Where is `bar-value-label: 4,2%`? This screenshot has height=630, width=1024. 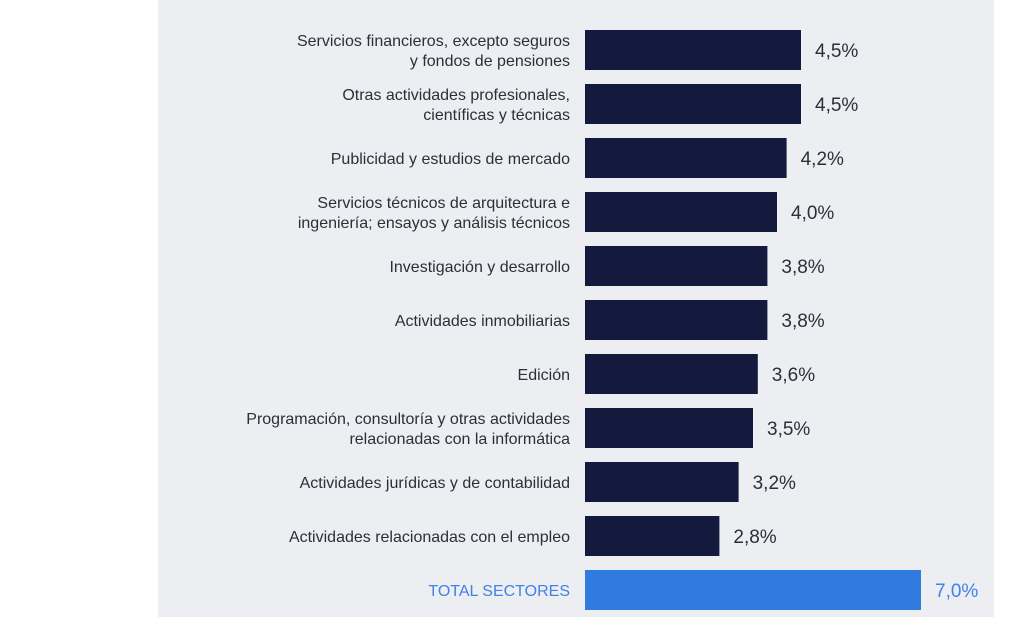 bar-value-label: 4,2% is located at coordinates (822, 159).